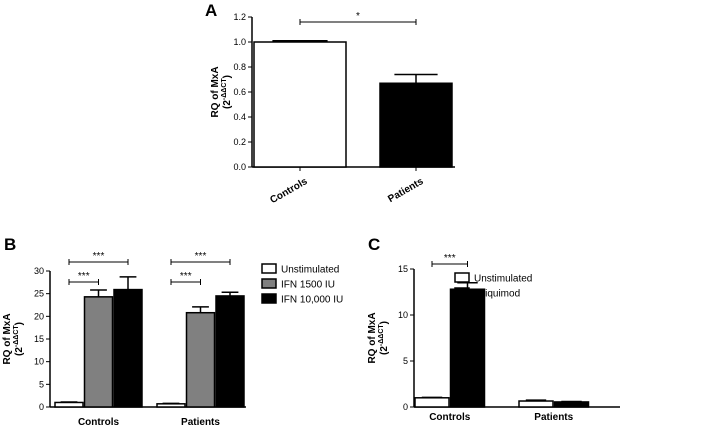 This screenshot has width=712, height=427. I want to click on y-tick-label: 0.8, so click(239, 67).